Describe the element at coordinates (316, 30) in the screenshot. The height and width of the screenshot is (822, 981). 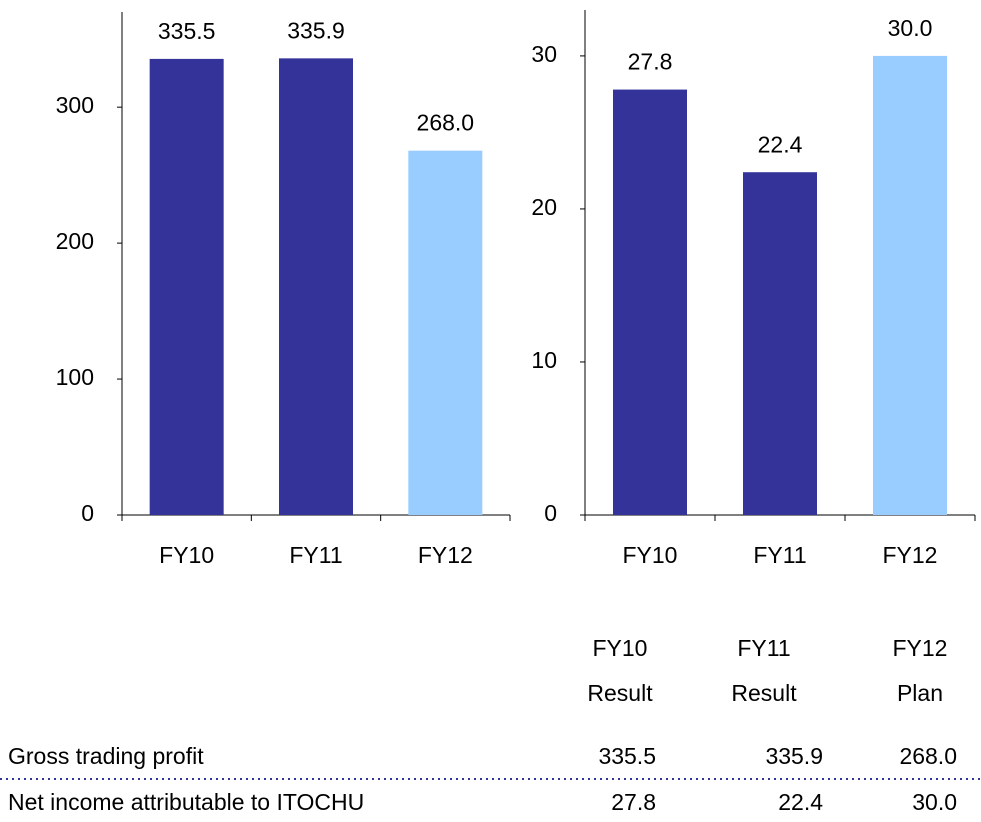
I see `value-label: 335.9` at that location.